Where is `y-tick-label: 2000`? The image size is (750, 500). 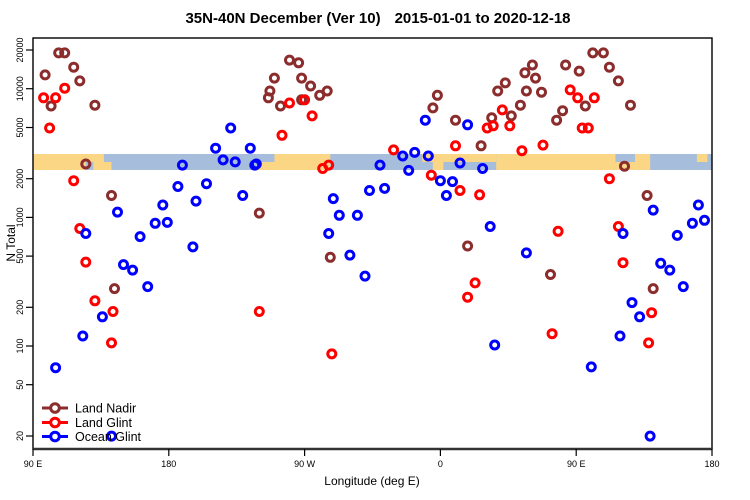
y-tick-label: 2000 is located at coordinates (20, 179).